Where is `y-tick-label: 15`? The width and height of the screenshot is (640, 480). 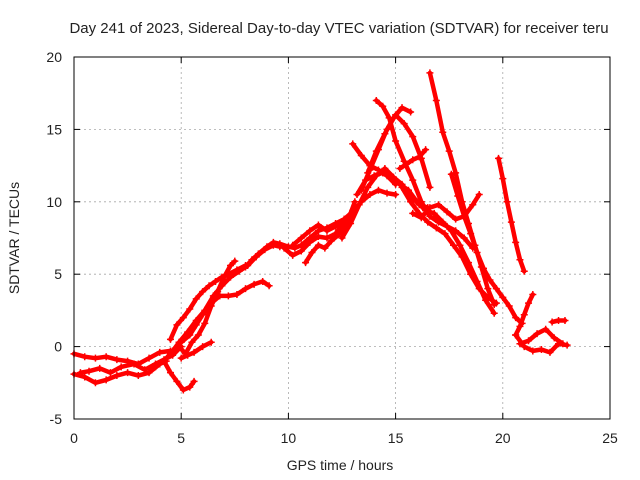
y-tick-label: 15 is located at coordinates (54, 129).